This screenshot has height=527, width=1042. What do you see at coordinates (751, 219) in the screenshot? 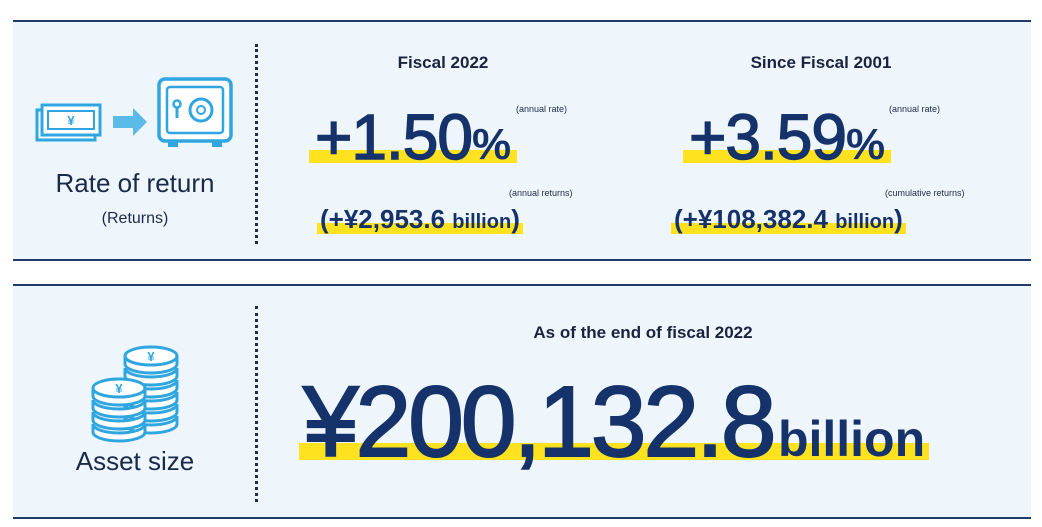
I see `since-2001-amount-prefix: (+¥108,382.4` at bounding box center [751, 219].